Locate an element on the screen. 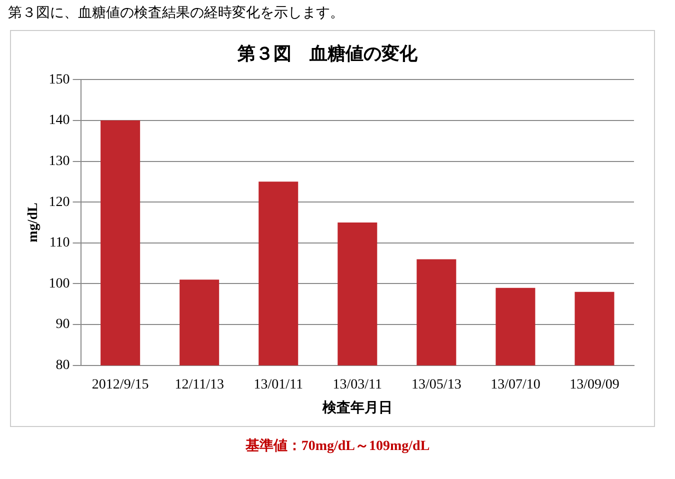 This screenshot has height=479, width=675. y-tick-label: 120 is located at coordinates (59, 202).